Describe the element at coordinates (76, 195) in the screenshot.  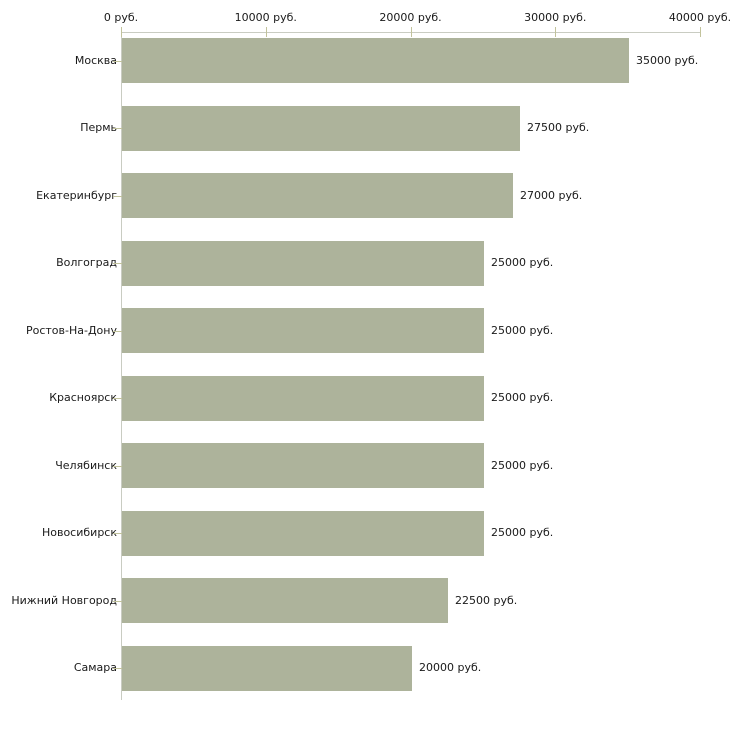
I see `category-label: Екатеринбург` at that location.